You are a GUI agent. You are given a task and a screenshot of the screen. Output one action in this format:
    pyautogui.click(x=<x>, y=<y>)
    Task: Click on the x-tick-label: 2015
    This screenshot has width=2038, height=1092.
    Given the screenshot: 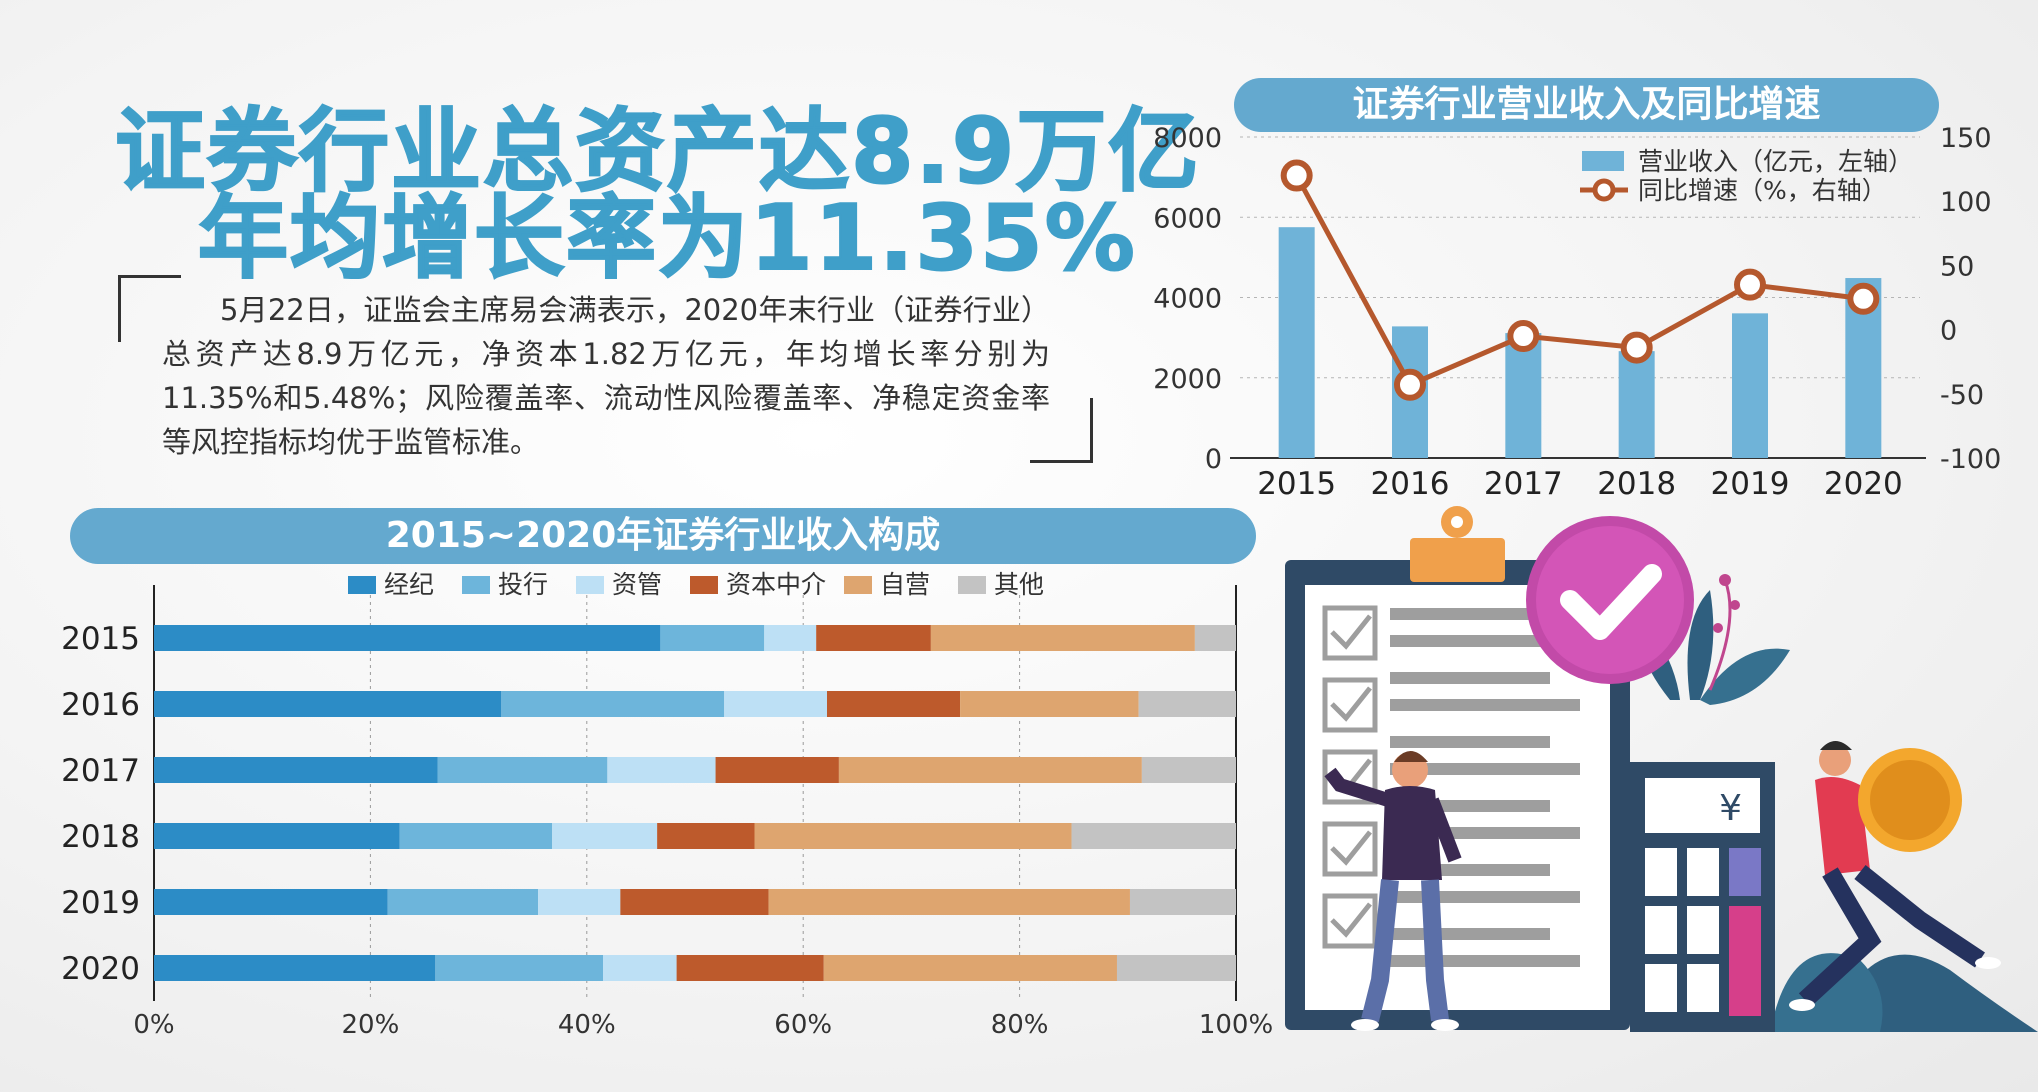 What is the action you would take?
    pyautogui.click(x=1296, y=483)
    